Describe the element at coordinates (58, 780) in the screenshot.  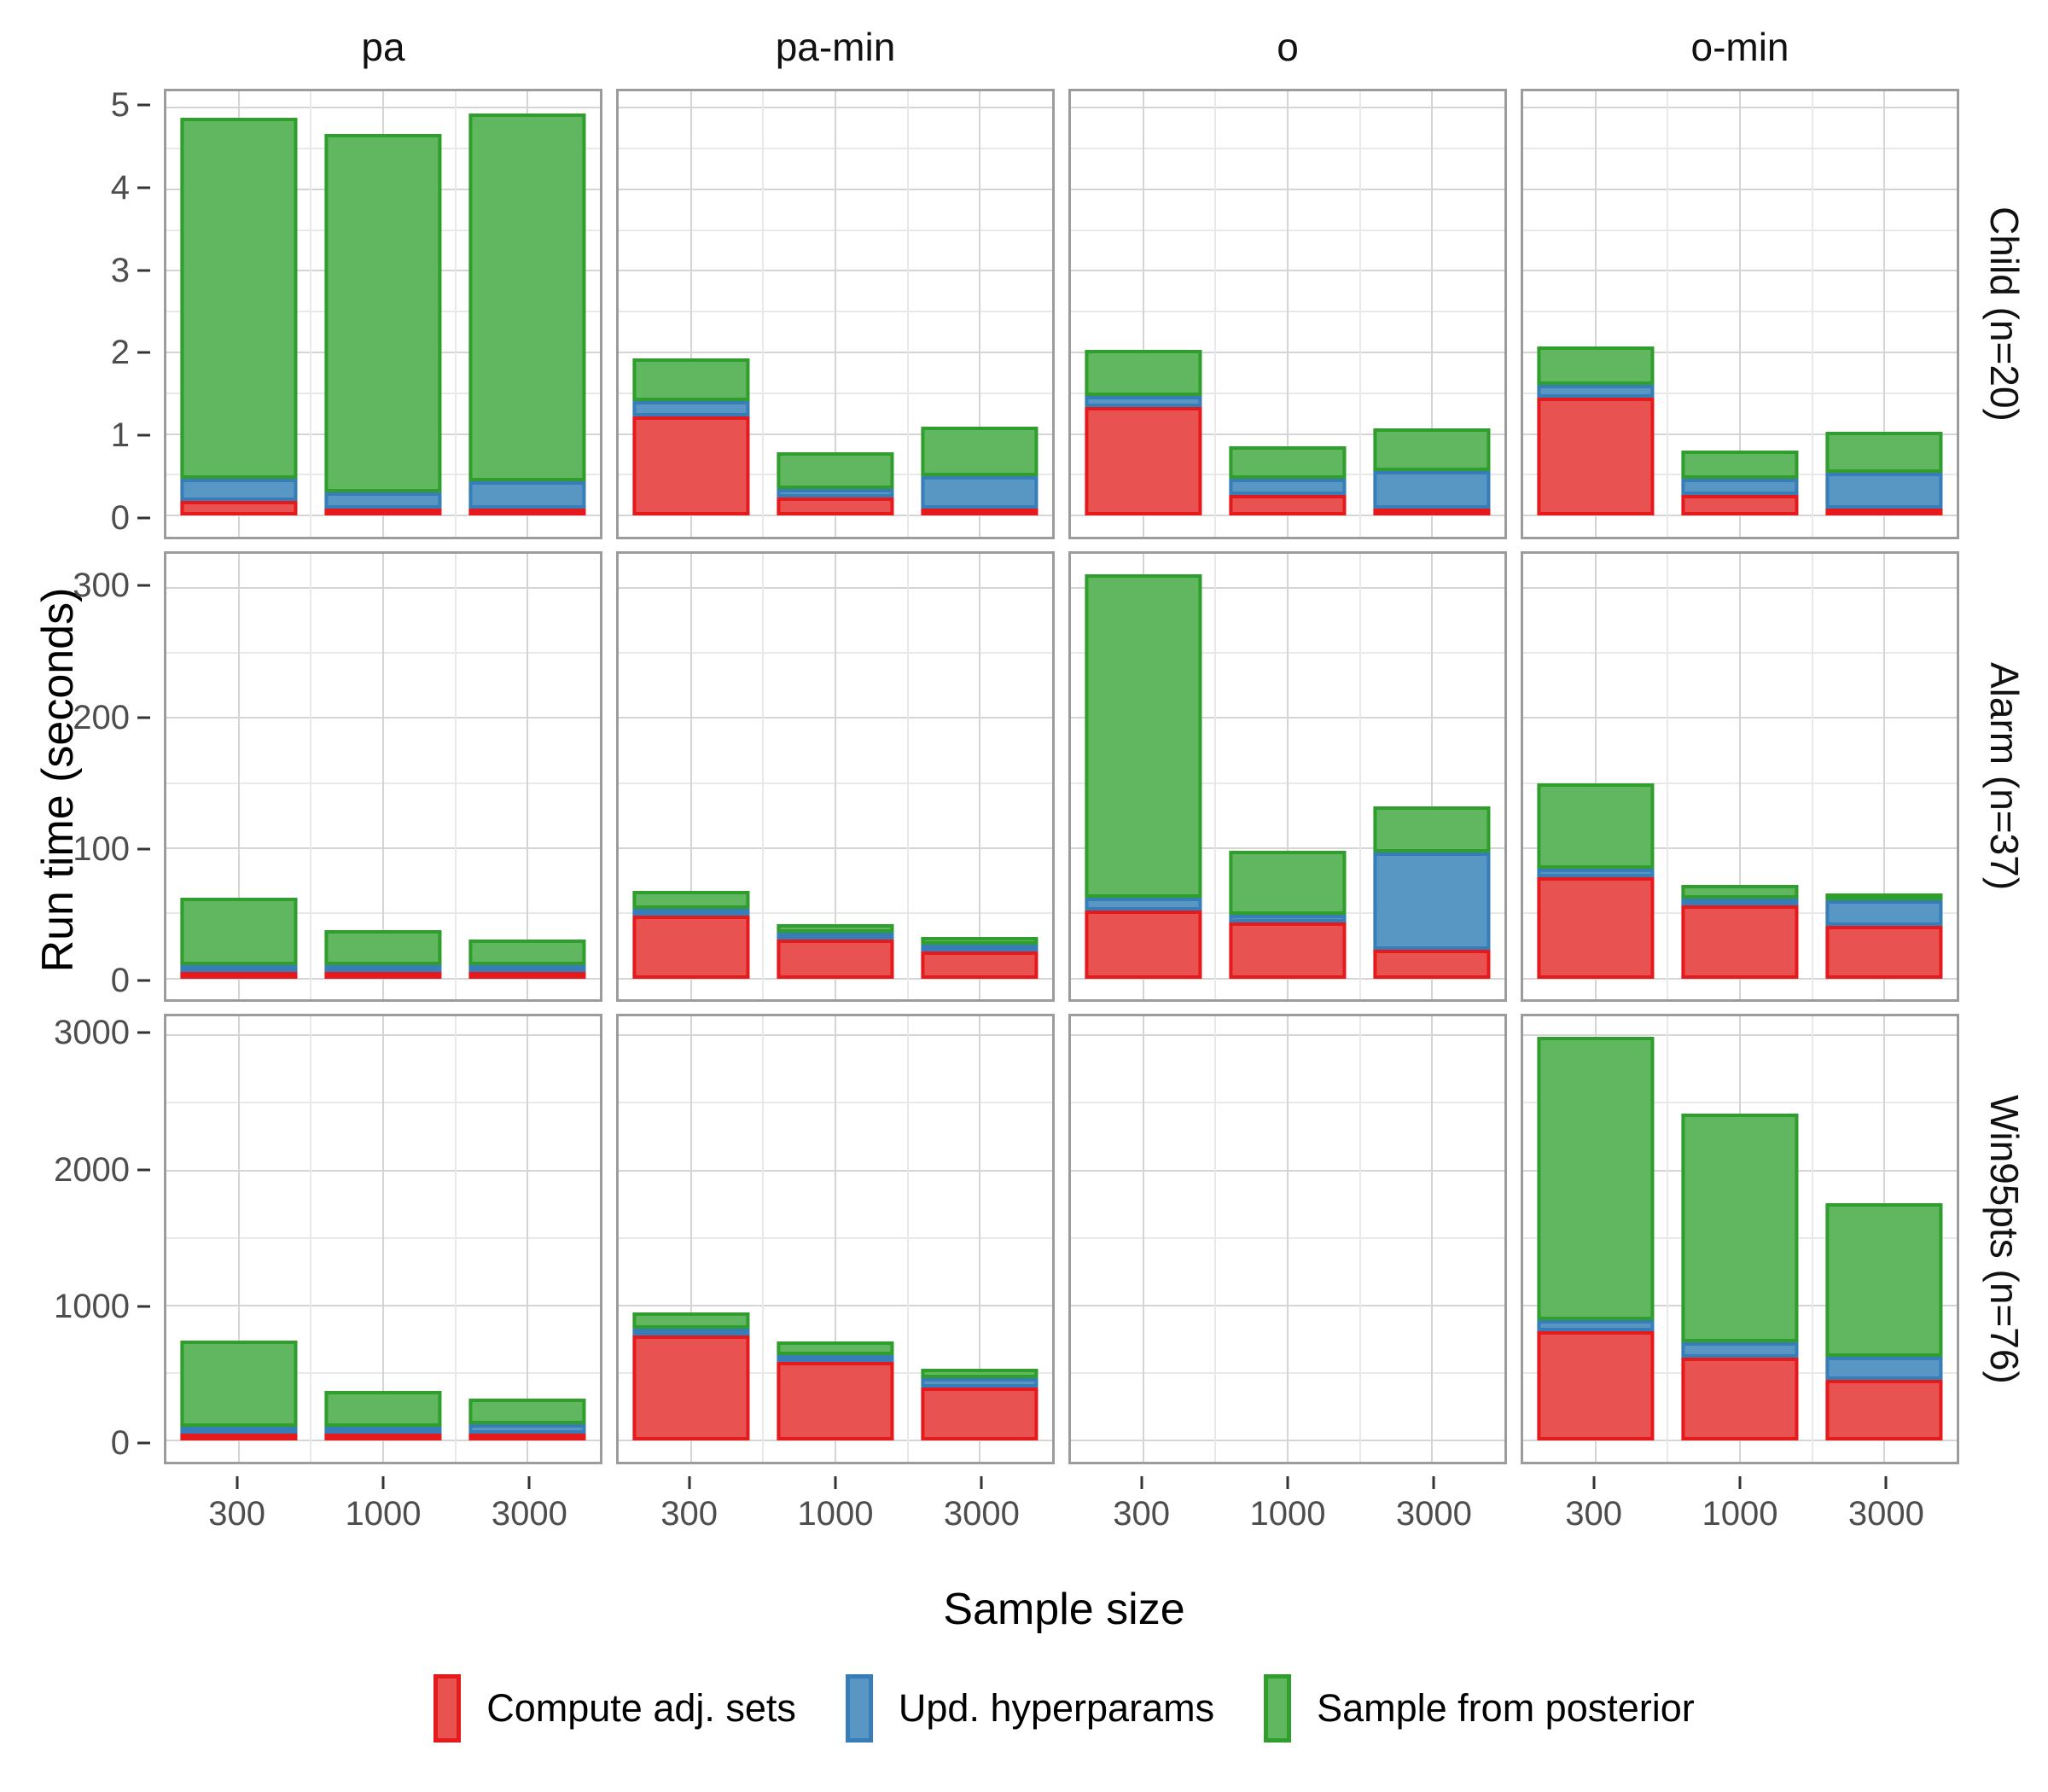
I see `y-axis-title: Run time (seconds)` at that location.